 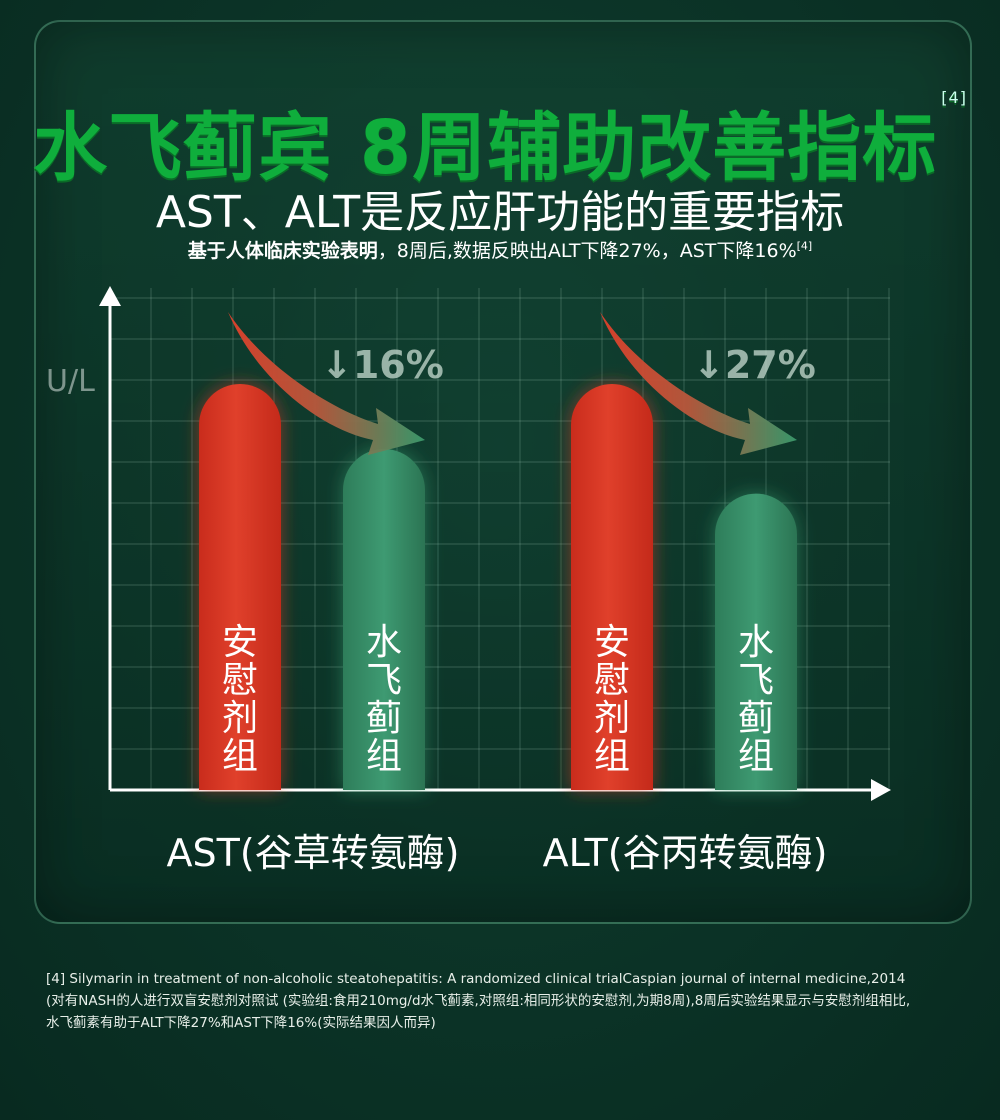 What do you see at coordinates (382, 365) in the screenshot?
I see `reduction-percent: ↓16%` at bounding box center [382, 365].